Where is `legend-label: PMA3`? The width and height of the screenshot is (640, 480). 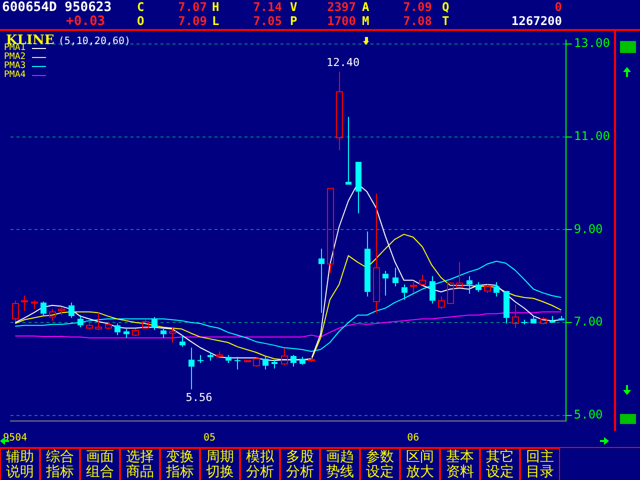
legend-label: PMA3 is located at coordinates (15, 66).